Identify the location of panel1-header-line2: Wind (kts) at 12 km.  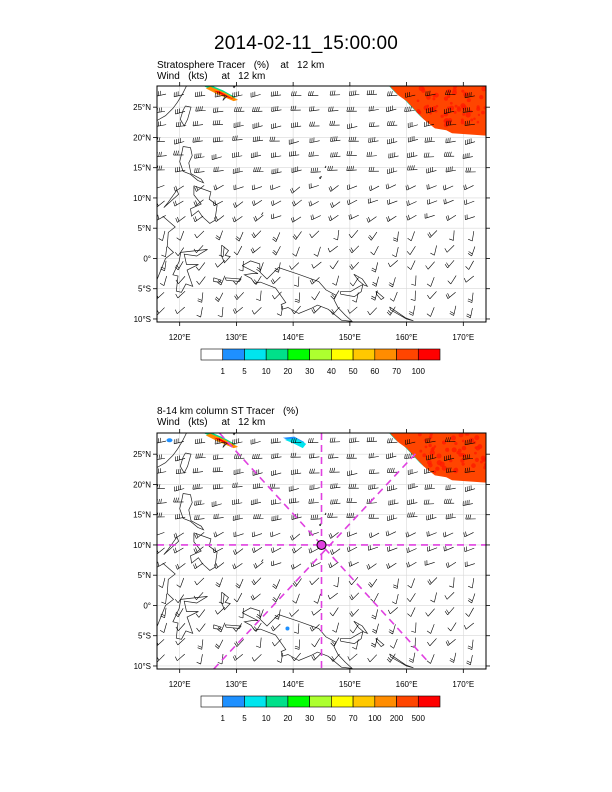
(211, 76).